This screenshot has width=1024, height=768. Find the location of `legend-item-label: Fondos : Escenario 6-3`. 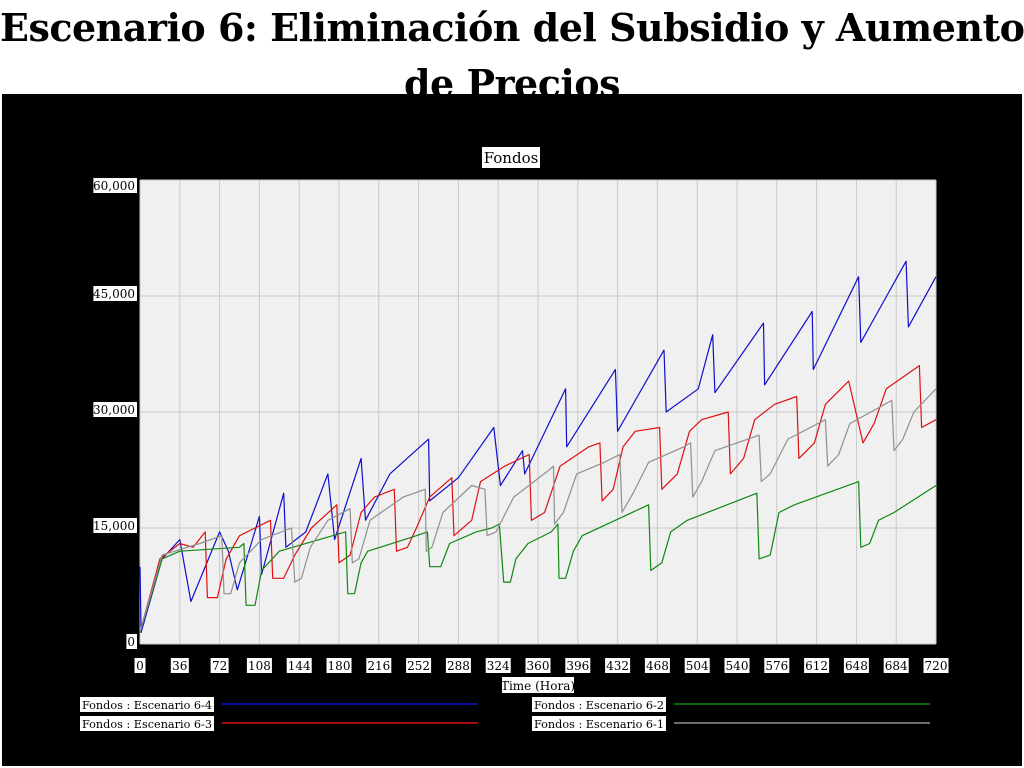

legend-item-label: Fondos : Escenario 6-3 is located at coordinates (147, 724).